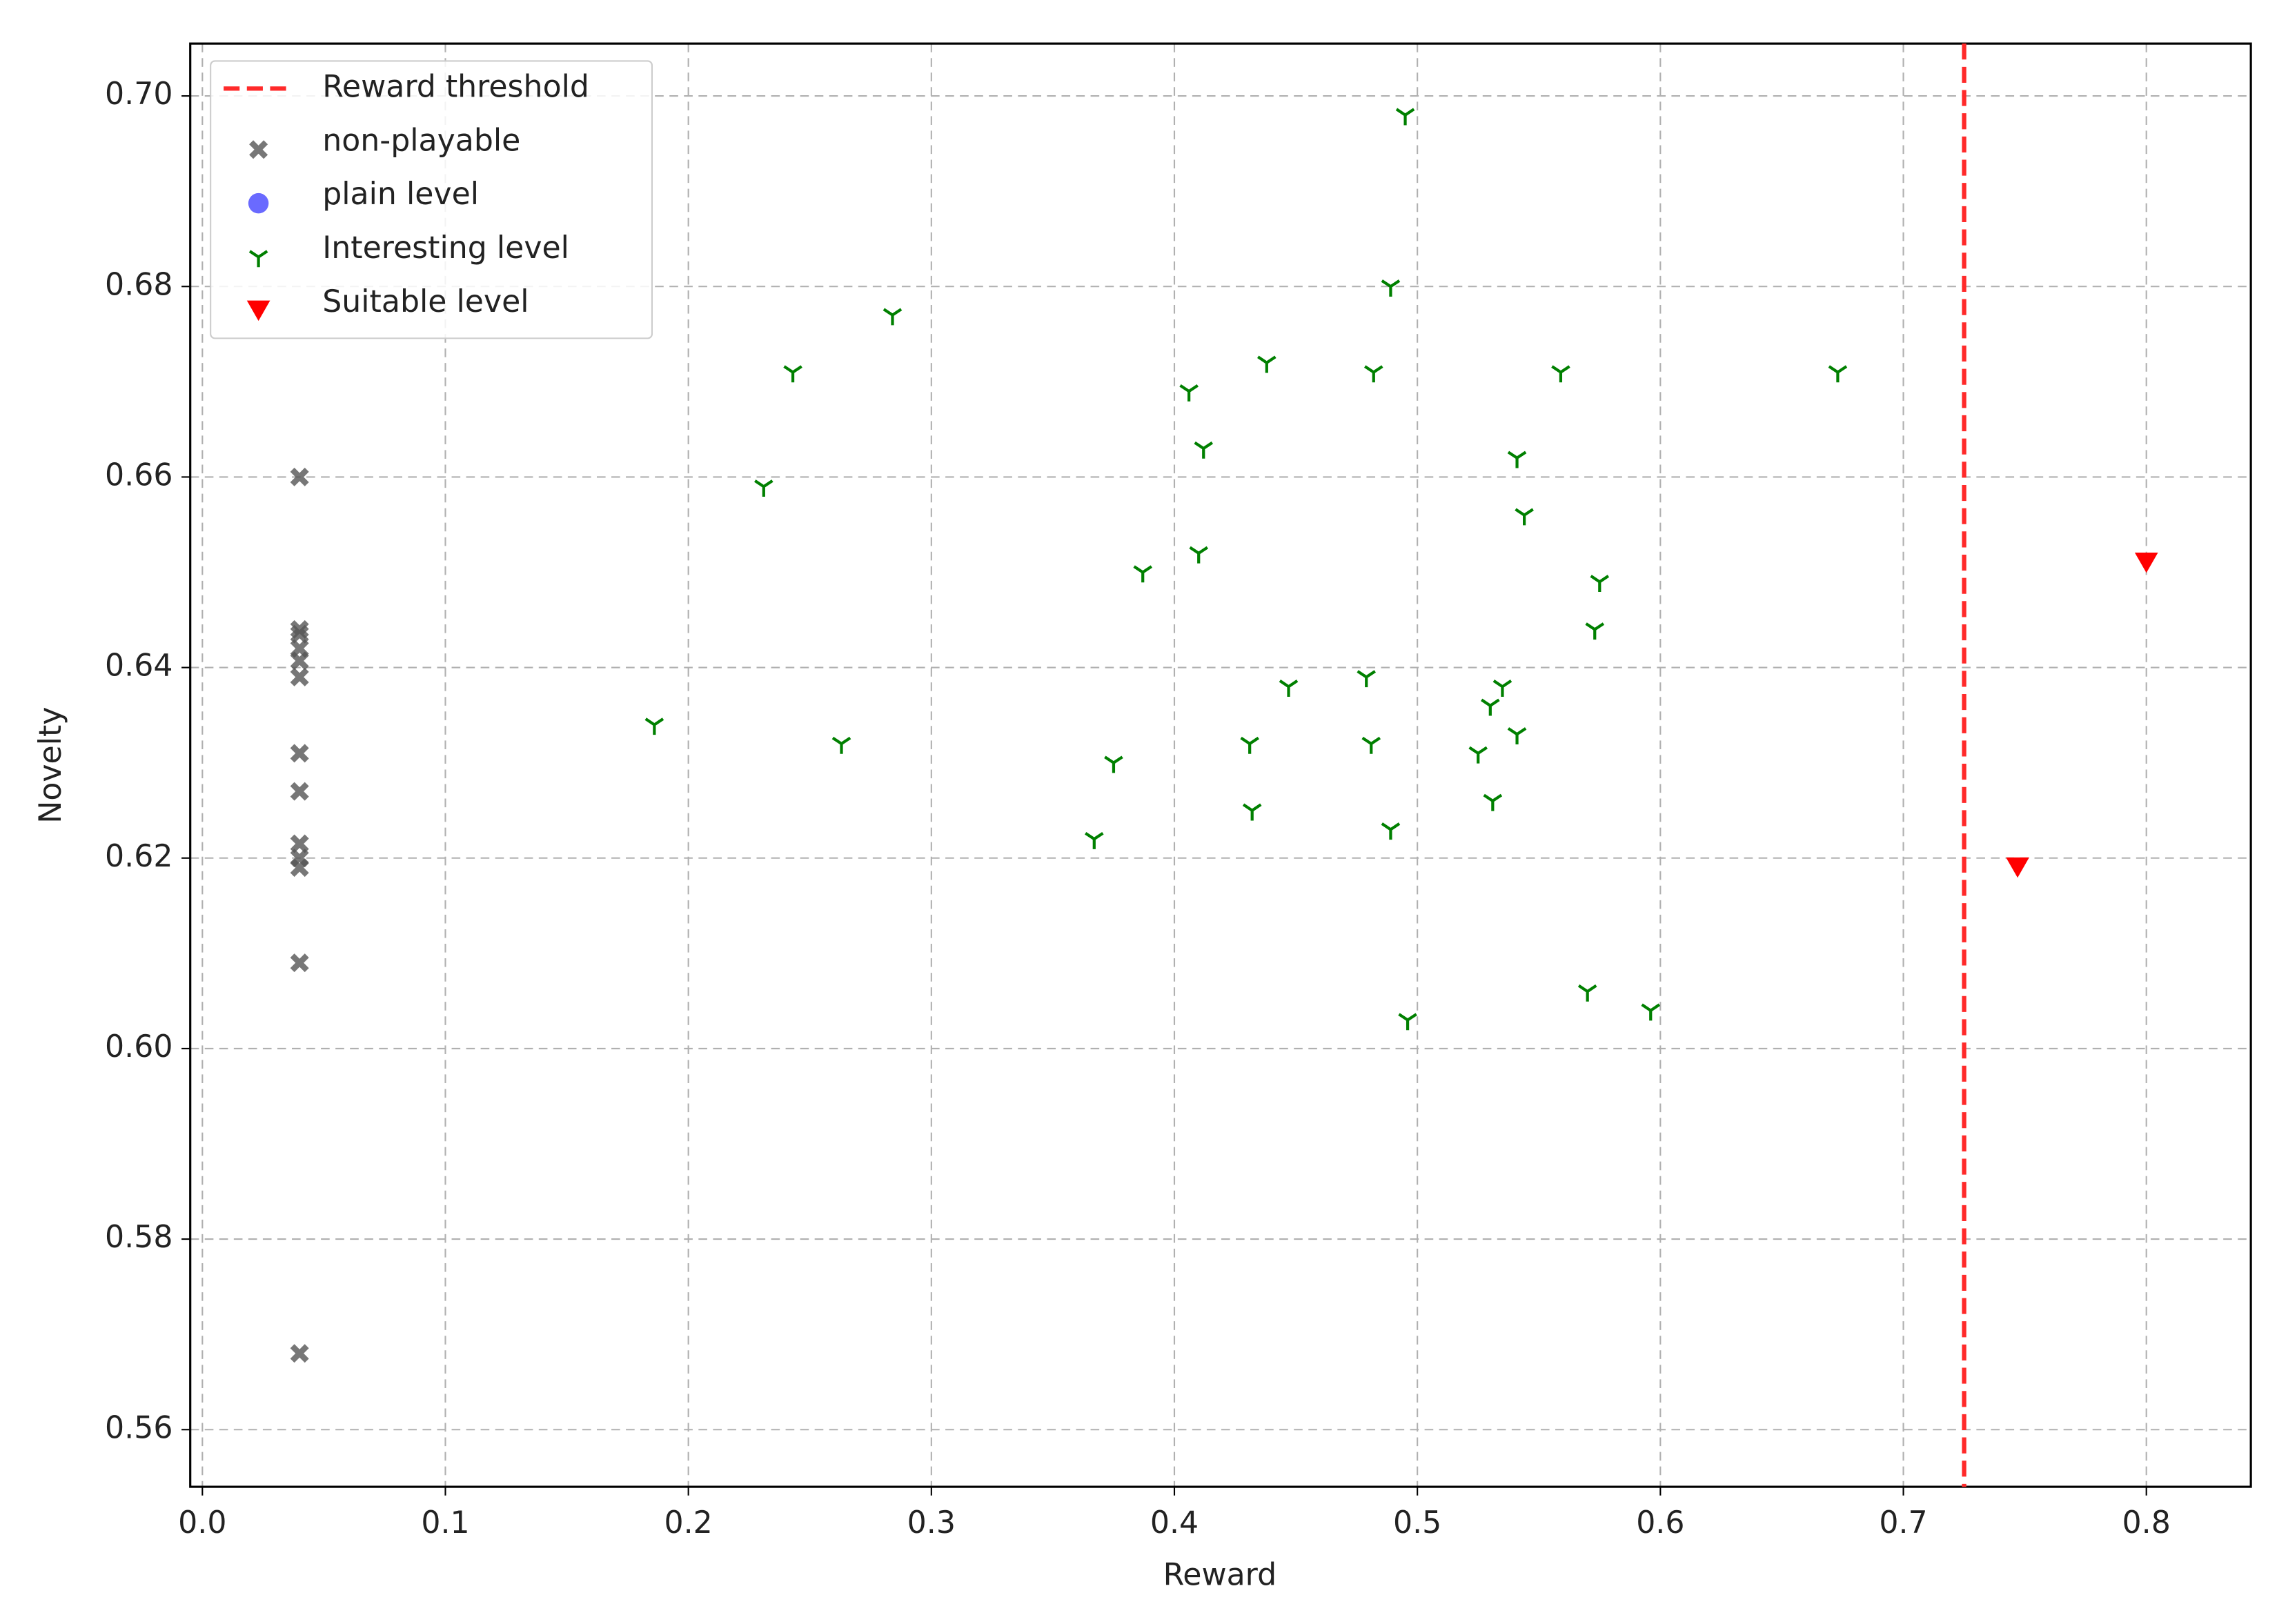 This screenshot has width=2277, height=1624. What do you see at coordinates (138, 475) in the screenshot?
I see `y-tick-label: 0.66` at bounding box center [138, 475].